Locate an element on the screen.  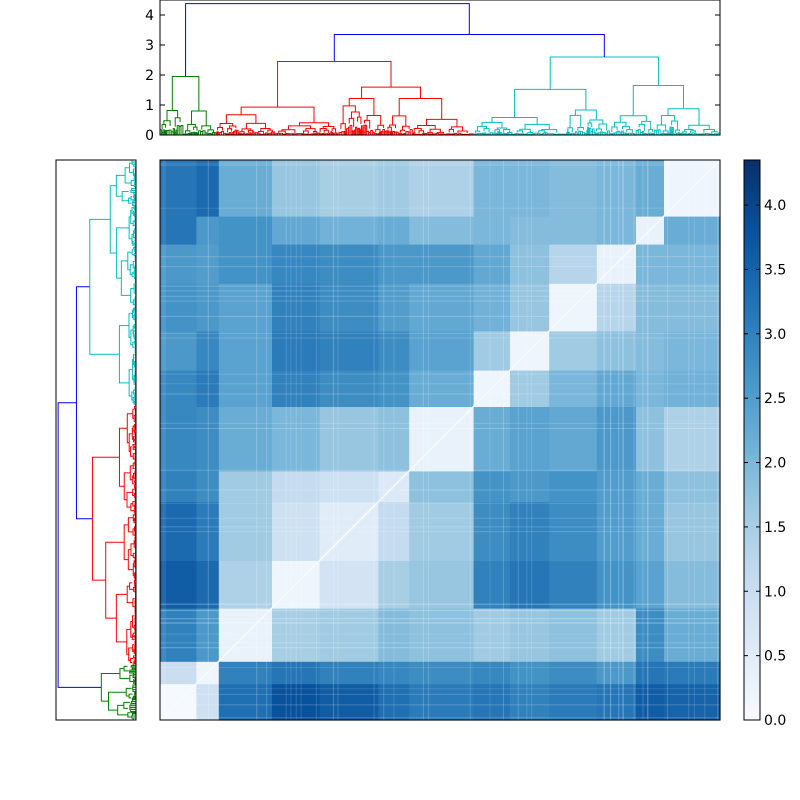
colorbar-tick-label: 1.0 is located at coordinates (775, 592).